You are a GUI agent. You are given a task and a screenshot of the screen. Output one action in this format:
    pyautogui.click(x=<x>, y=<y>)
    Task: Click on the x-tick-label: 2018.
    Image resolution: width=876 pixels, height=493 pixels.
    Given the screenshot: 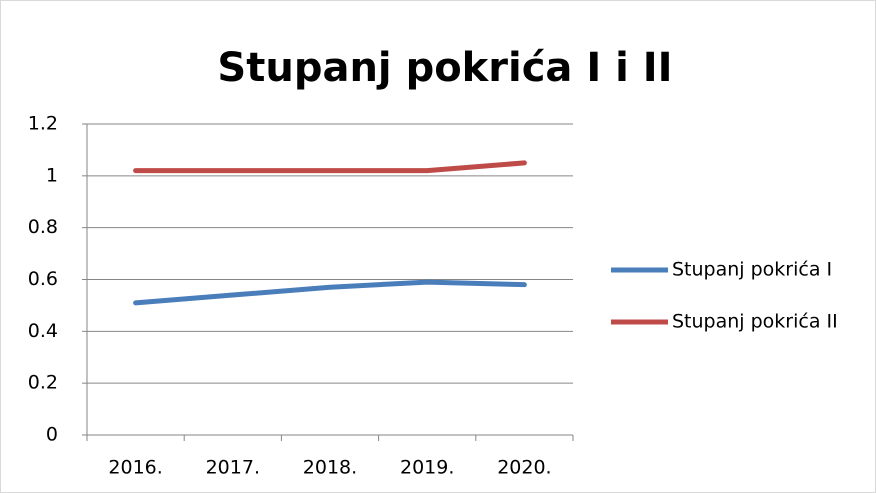 What is the action you would take?
    pyautogui.click(x=330, y=468)
    